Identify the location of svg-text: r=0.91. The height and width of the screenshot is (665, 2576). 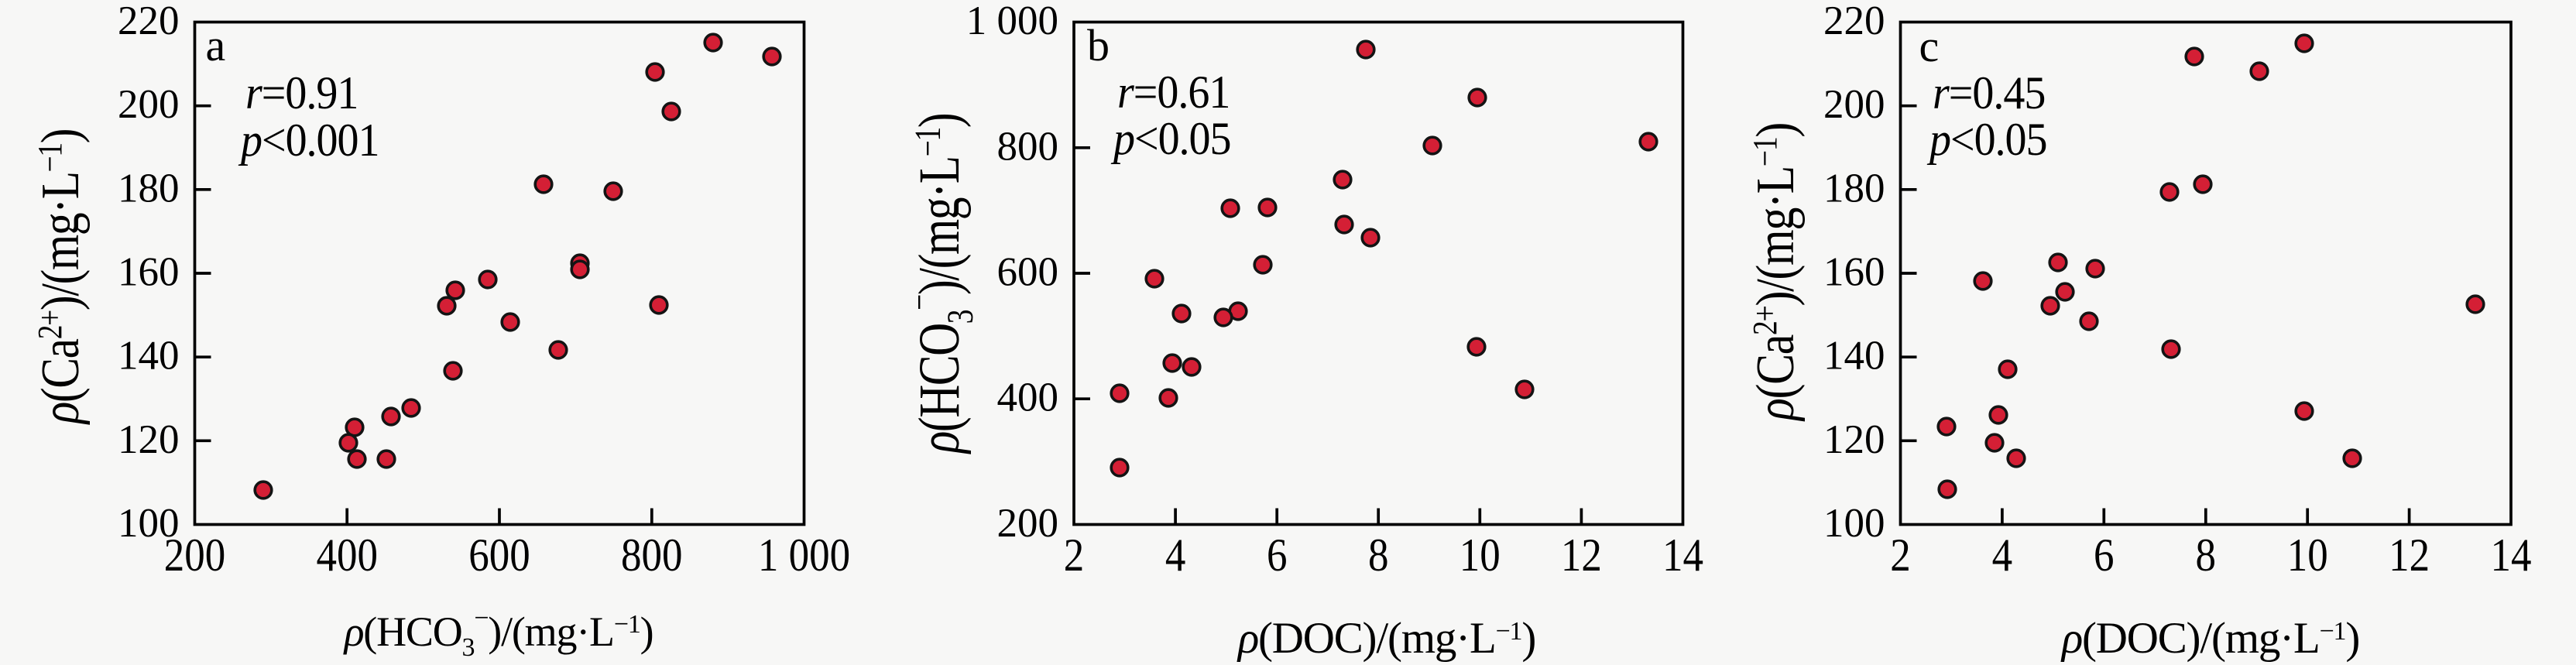
(301, 93).